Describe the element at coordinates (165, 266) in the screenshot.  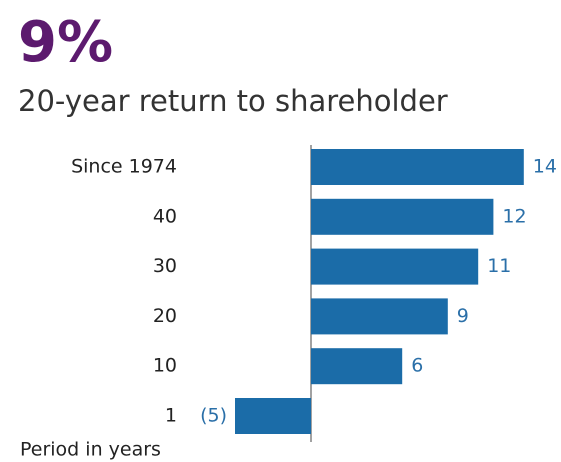
I see `y-tick-label: 30` at that location.